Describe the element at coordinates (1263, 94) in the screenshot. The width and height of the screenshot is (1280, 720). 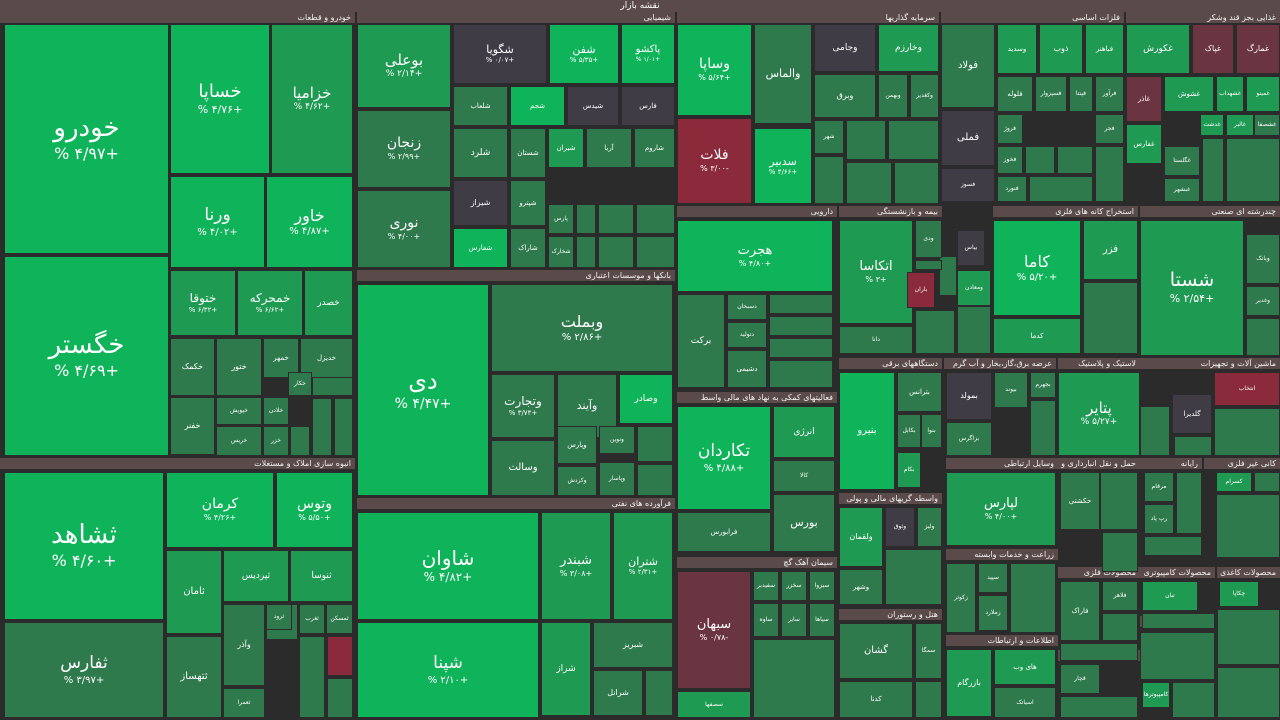
I see `stock-tile: غمینو` at that location.